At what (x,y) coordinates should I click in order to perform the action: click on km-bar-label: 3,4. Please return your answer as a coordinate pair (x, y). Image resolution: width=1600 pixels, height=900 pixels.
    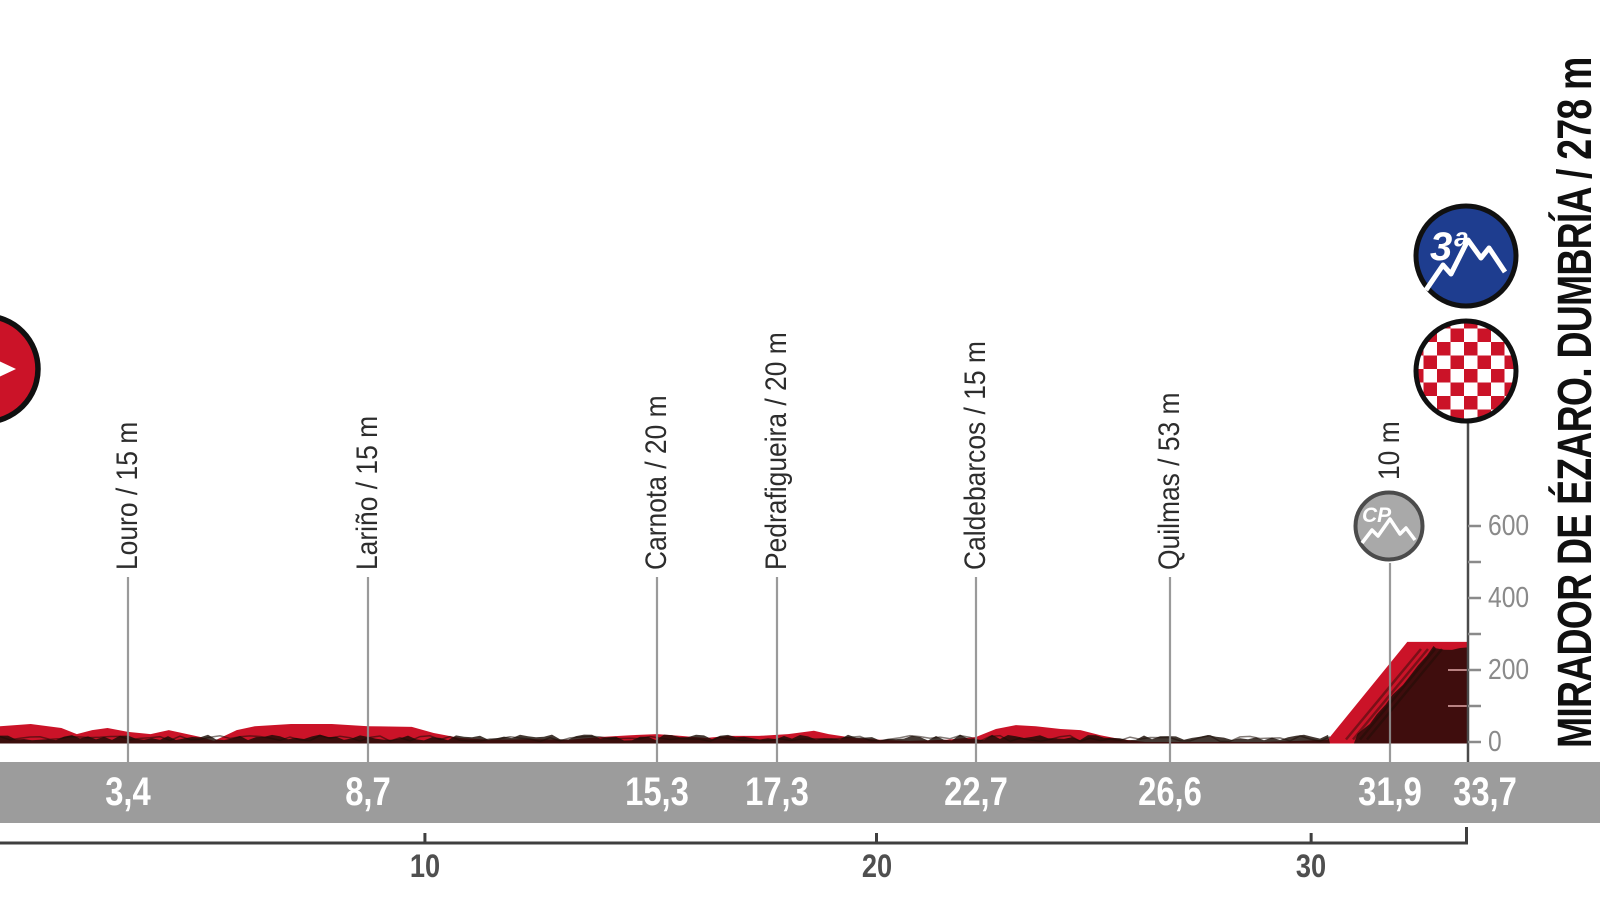
    Looking at the image, I should click on (128, 792).